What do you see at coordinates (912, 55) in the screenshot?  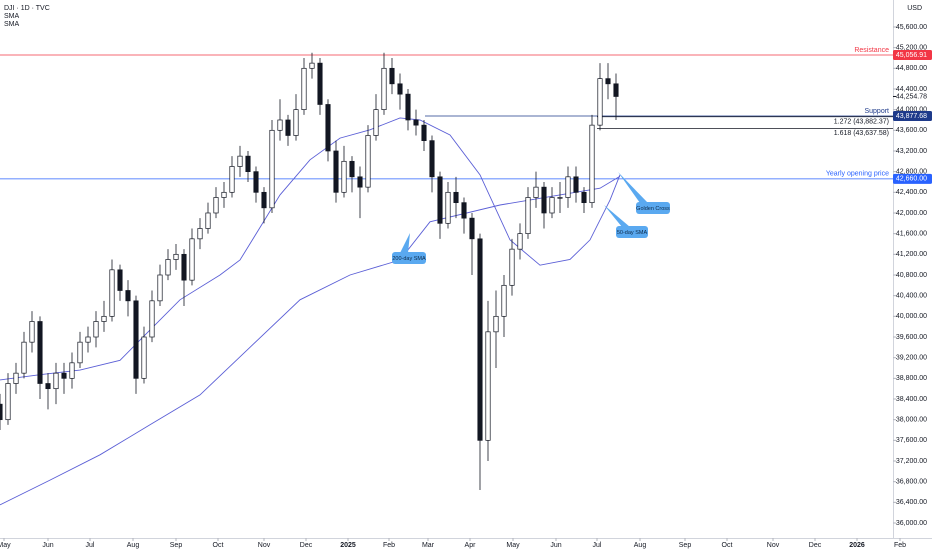 I see `level-price-box` at bounding box center [912, 55].